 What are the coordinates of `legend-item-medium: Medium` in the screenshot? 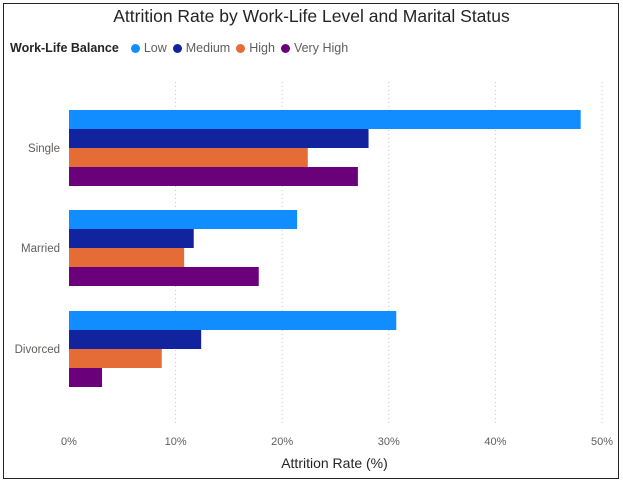 It's located at (201, 48).